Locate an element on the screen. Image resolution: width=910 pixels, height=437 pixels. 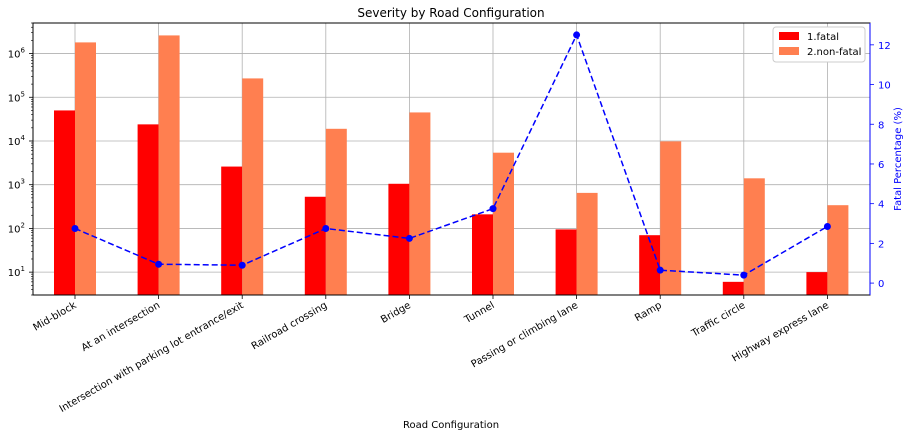
y2-tick-label: 10 is located at coordinates (884, 86).